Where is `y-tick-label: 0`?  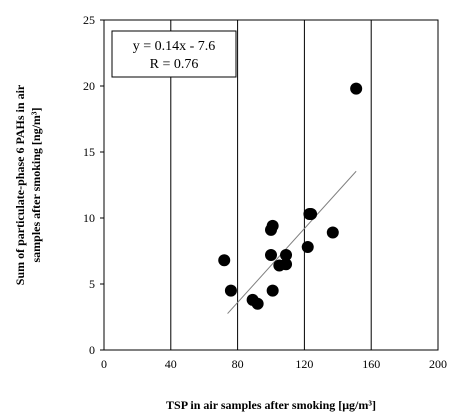
y-tick-label: 0 is located at coordinates (92, 350).